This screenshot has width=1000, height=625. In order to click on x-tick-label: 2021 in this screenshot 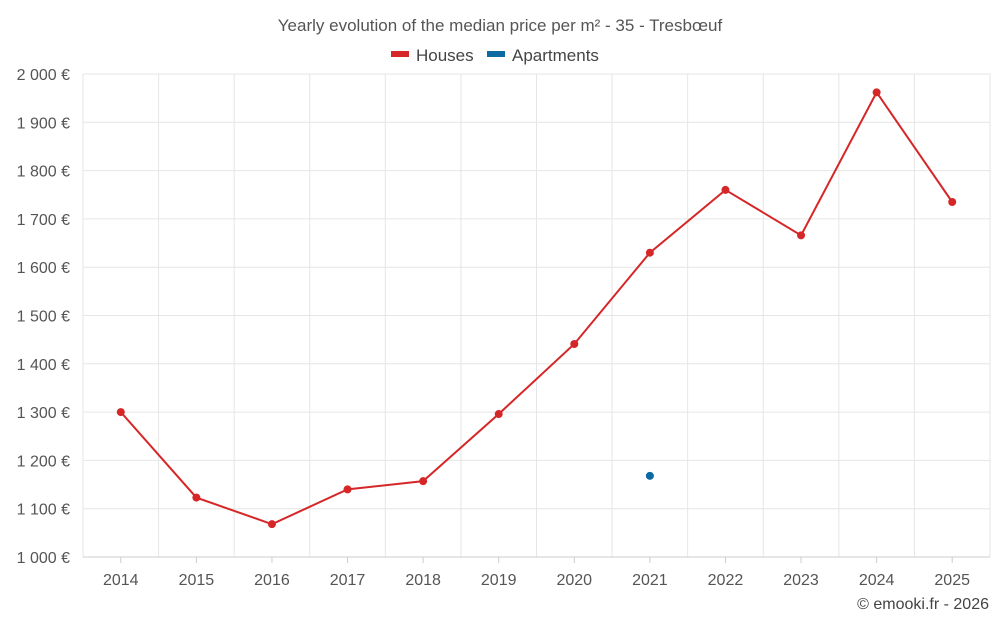, I will do `click(650, 580)`.